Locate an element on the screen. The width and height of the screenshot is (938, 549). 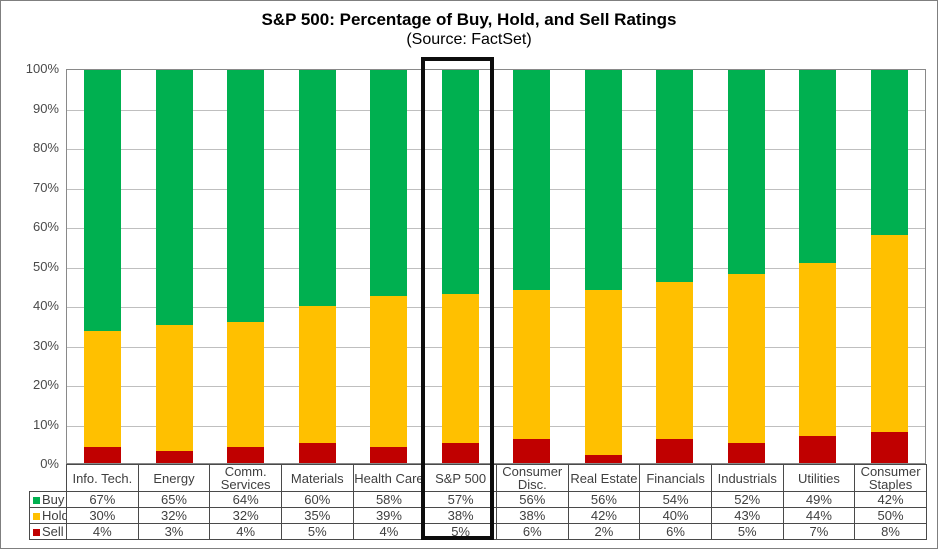
chart-subtitle: (Source: FactSet) is located at coordinates (469, 39).